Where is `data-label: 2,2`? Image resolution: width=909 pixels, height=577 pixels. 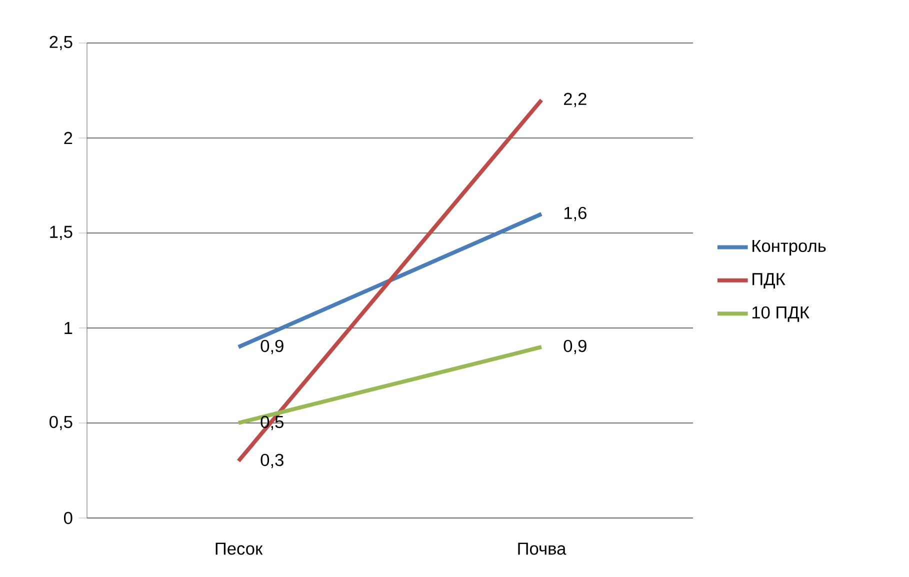 data-label: 2,2 is located at coordinates (575, 100).